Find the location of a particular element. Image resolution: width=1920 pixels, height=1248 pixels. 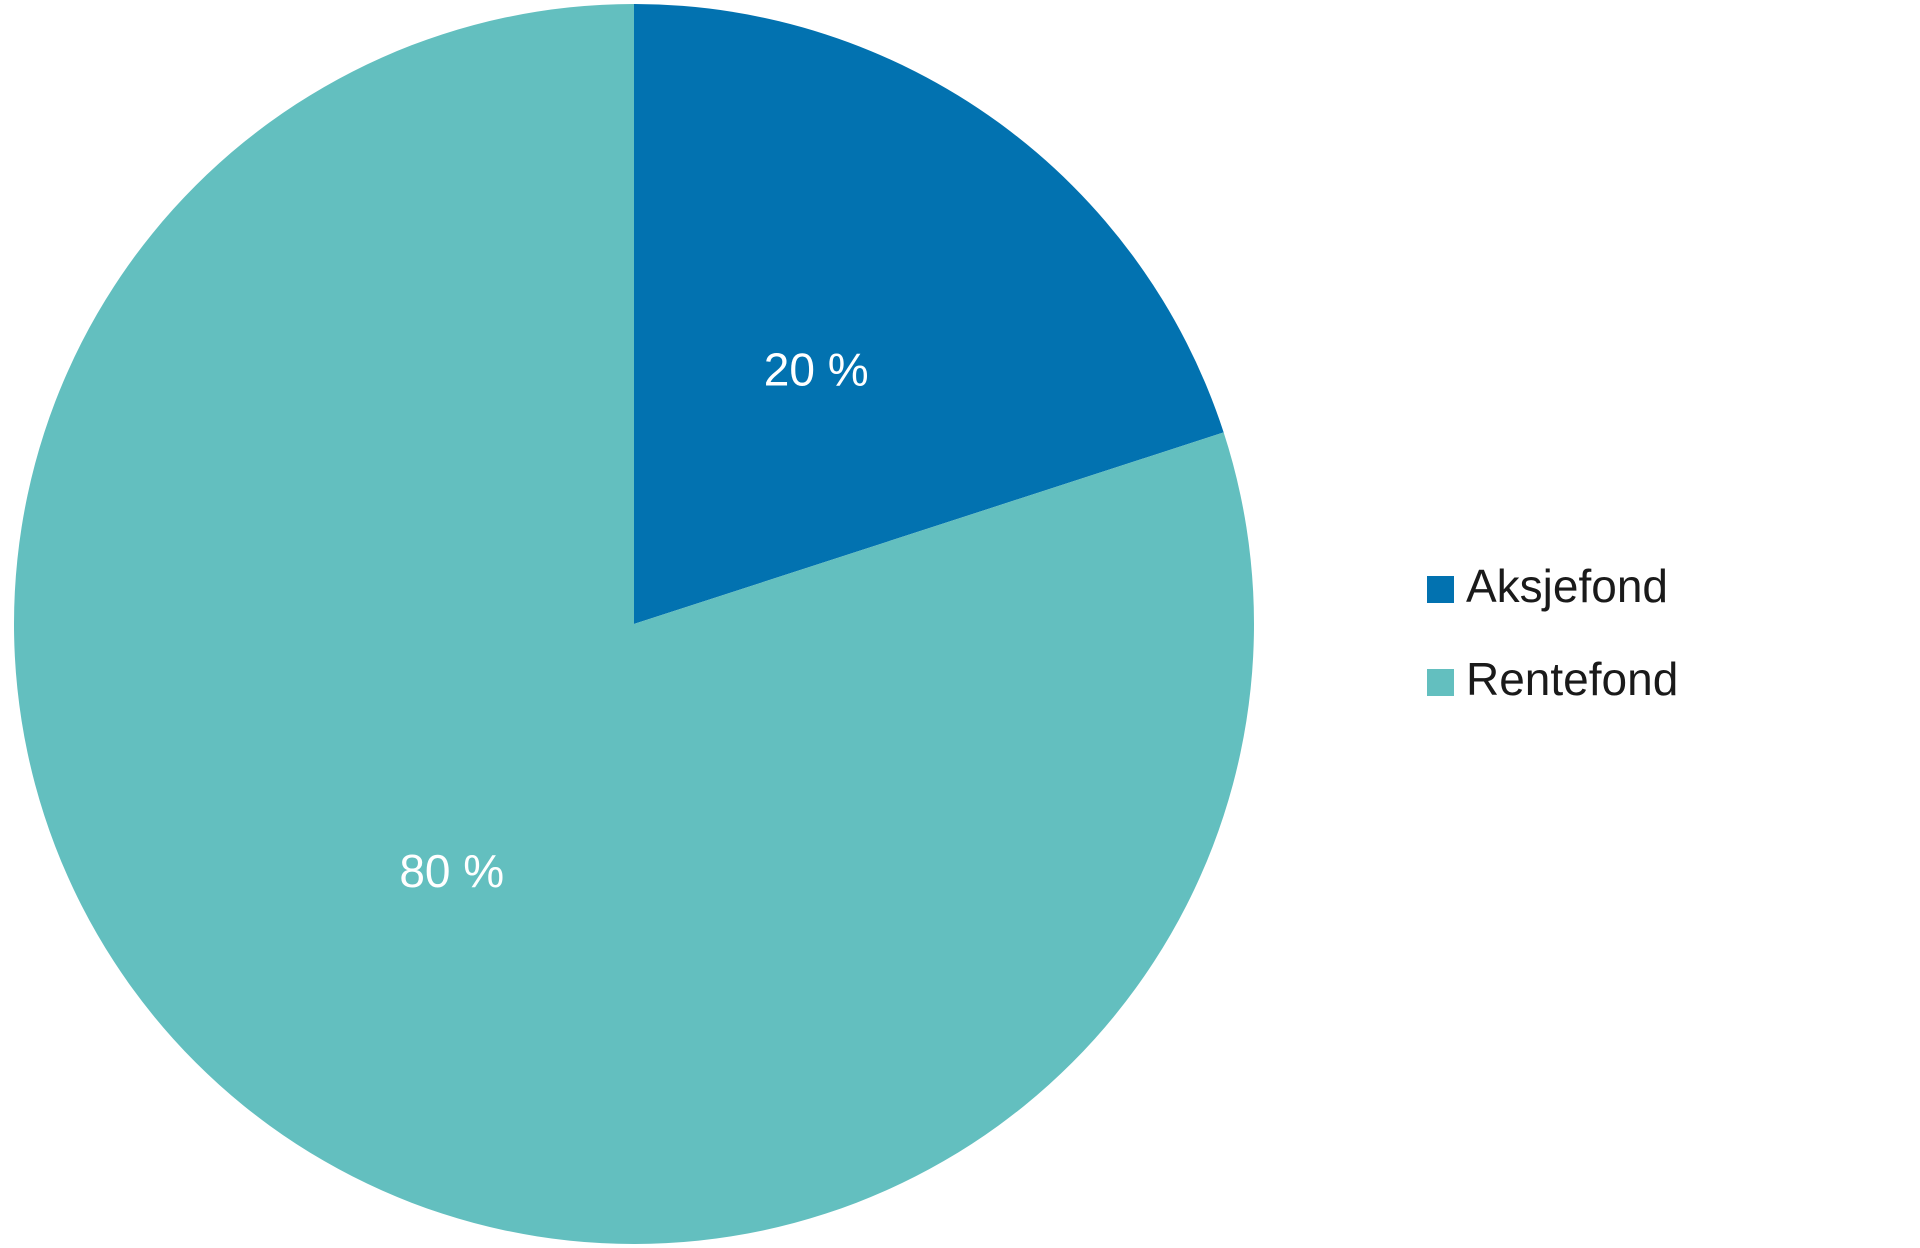

value-label: 20 % is located at coordinates (816, 369).